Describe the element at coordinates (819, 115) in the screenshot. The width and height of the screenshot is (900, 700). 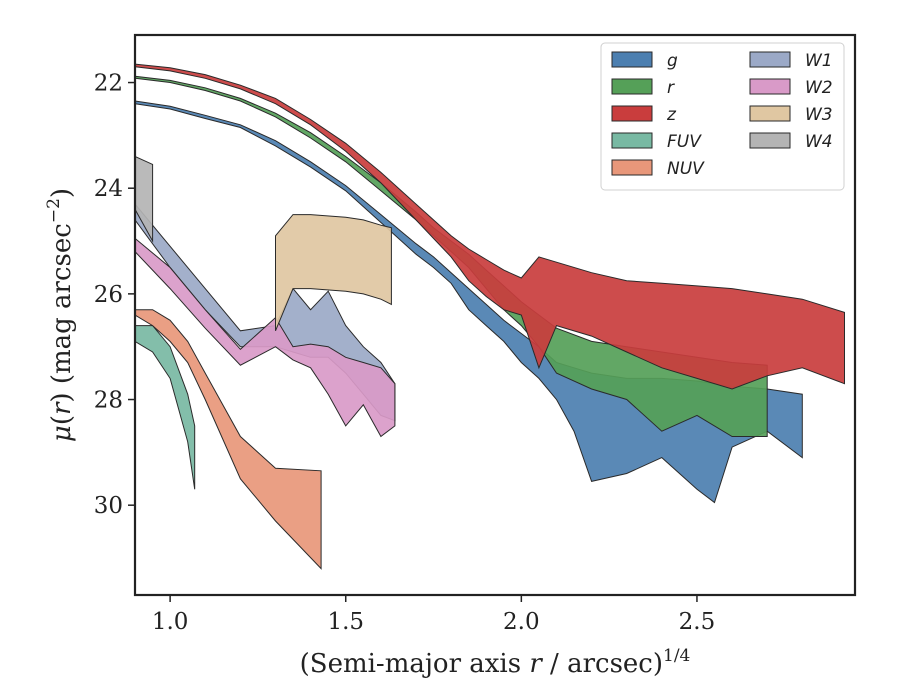
I see `legend-label: W3` at that location.